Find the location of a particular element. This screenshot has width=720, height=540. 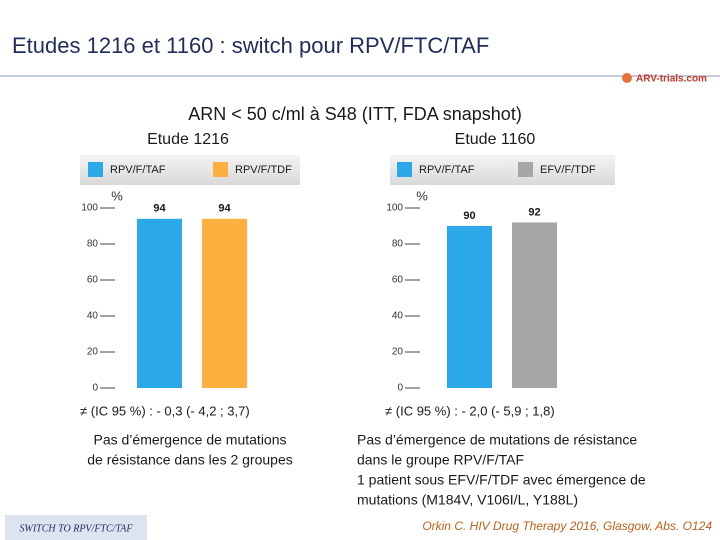

footer-tag-box is located at coordinates (76, 527).